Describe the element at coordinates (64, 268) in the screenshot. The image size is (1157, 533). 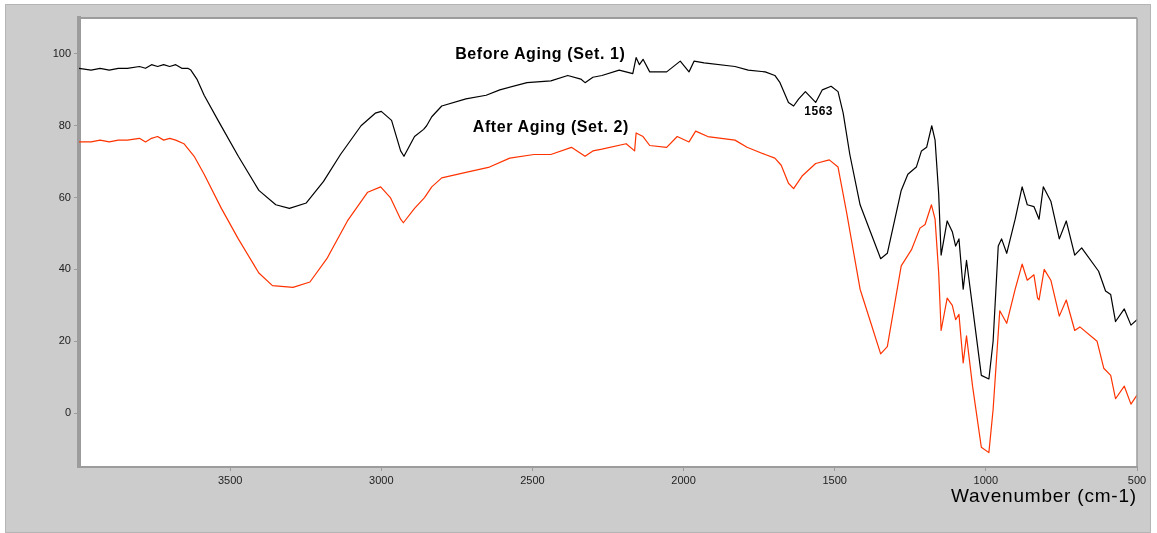
I see `y-tick-label: 40` at that location.